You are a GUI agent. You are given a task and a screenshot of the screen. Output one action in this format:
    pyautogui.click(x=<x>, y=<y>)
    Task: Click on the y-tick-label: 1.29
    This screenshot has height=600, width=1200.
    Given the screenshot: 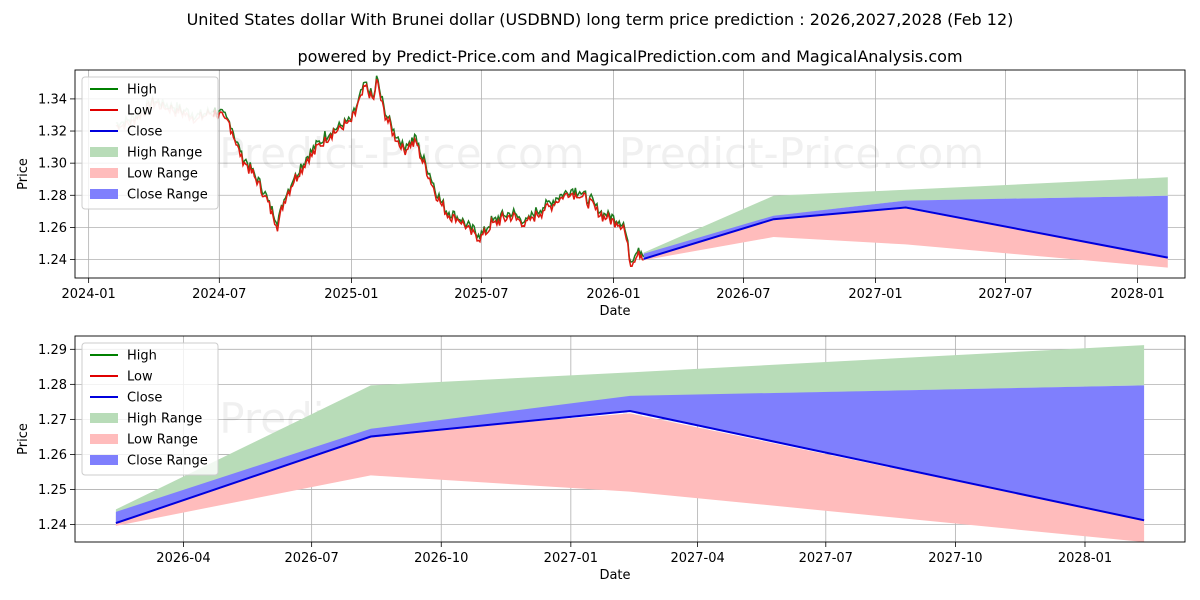 What is the action you would take?
    pyautogui.click(x=52, y=350)
    